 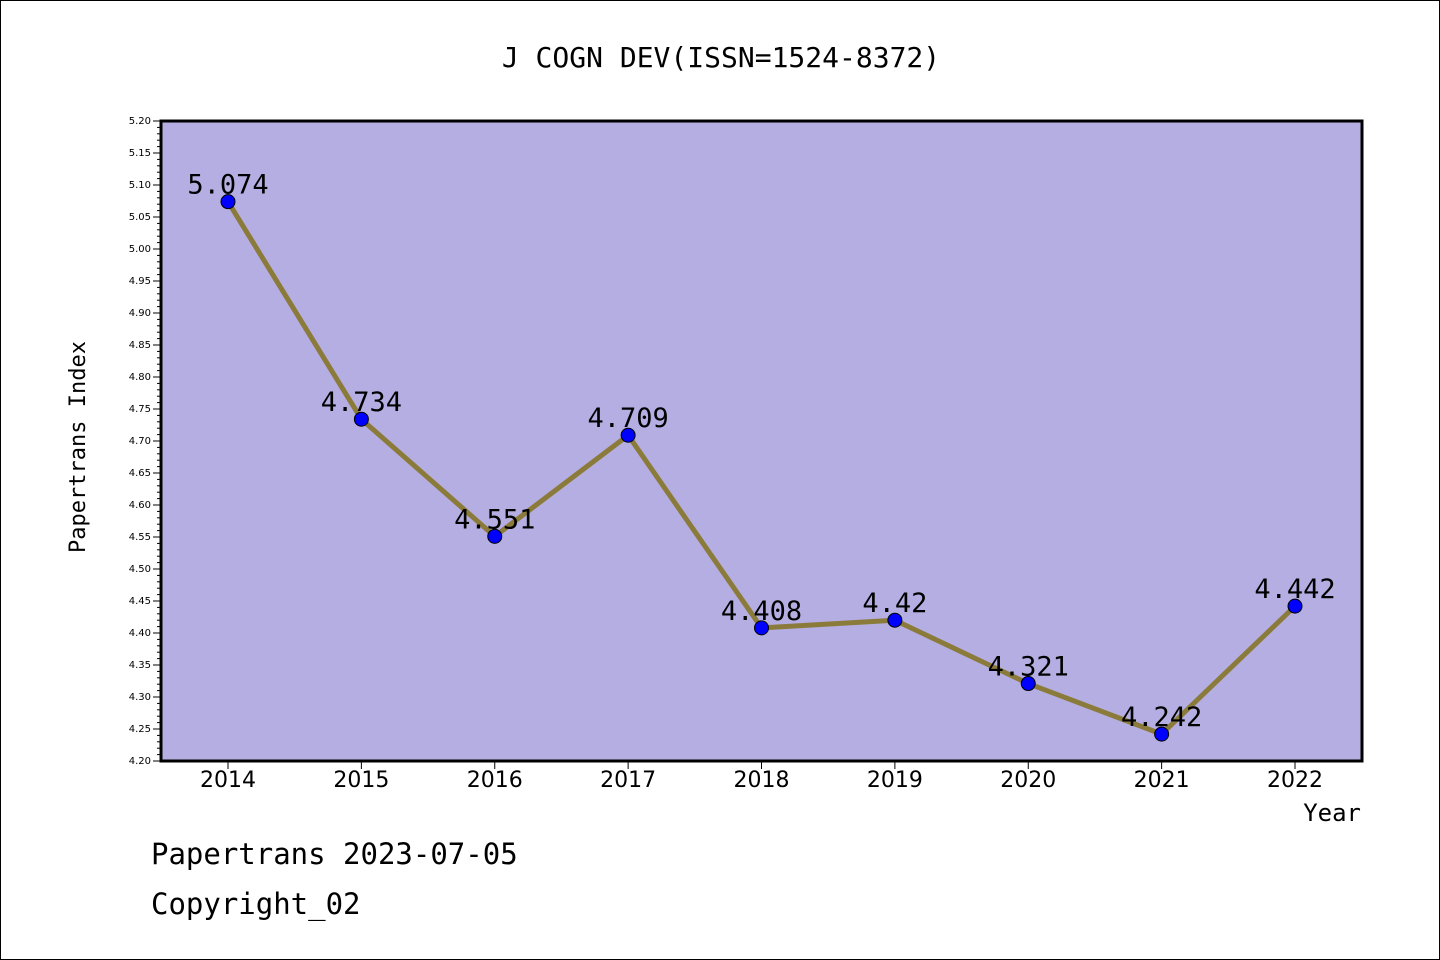 I want to click on x-tick-label: 2015, so click(x=361, y=780).